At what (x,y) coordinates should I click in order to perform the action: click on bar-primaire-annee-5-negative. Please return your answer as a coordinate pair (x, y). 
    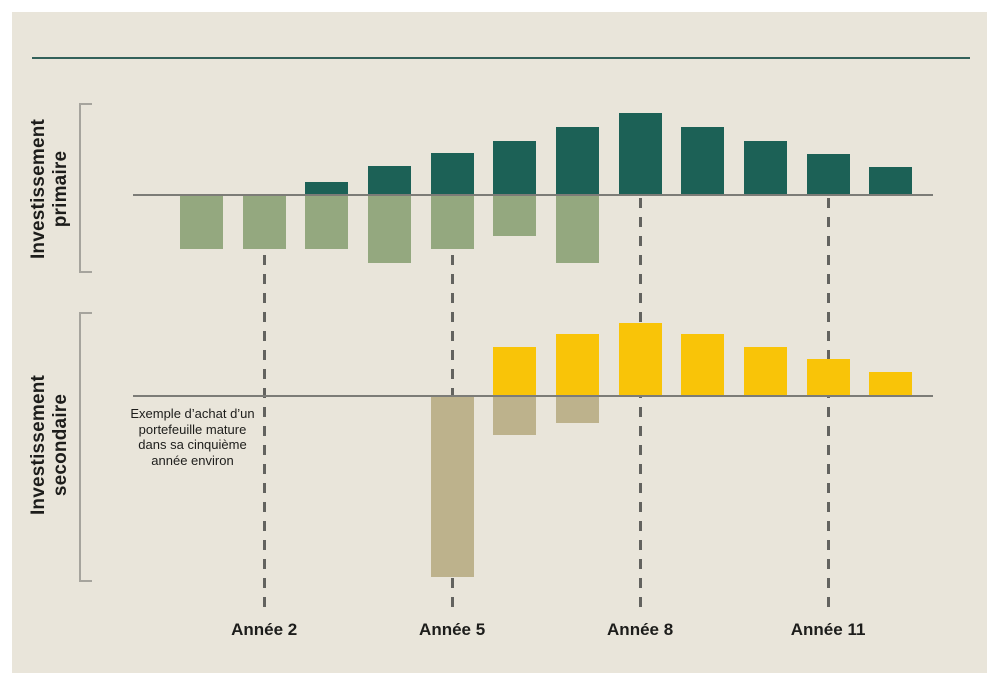
    Looking at the image, I should click on (452, 222).